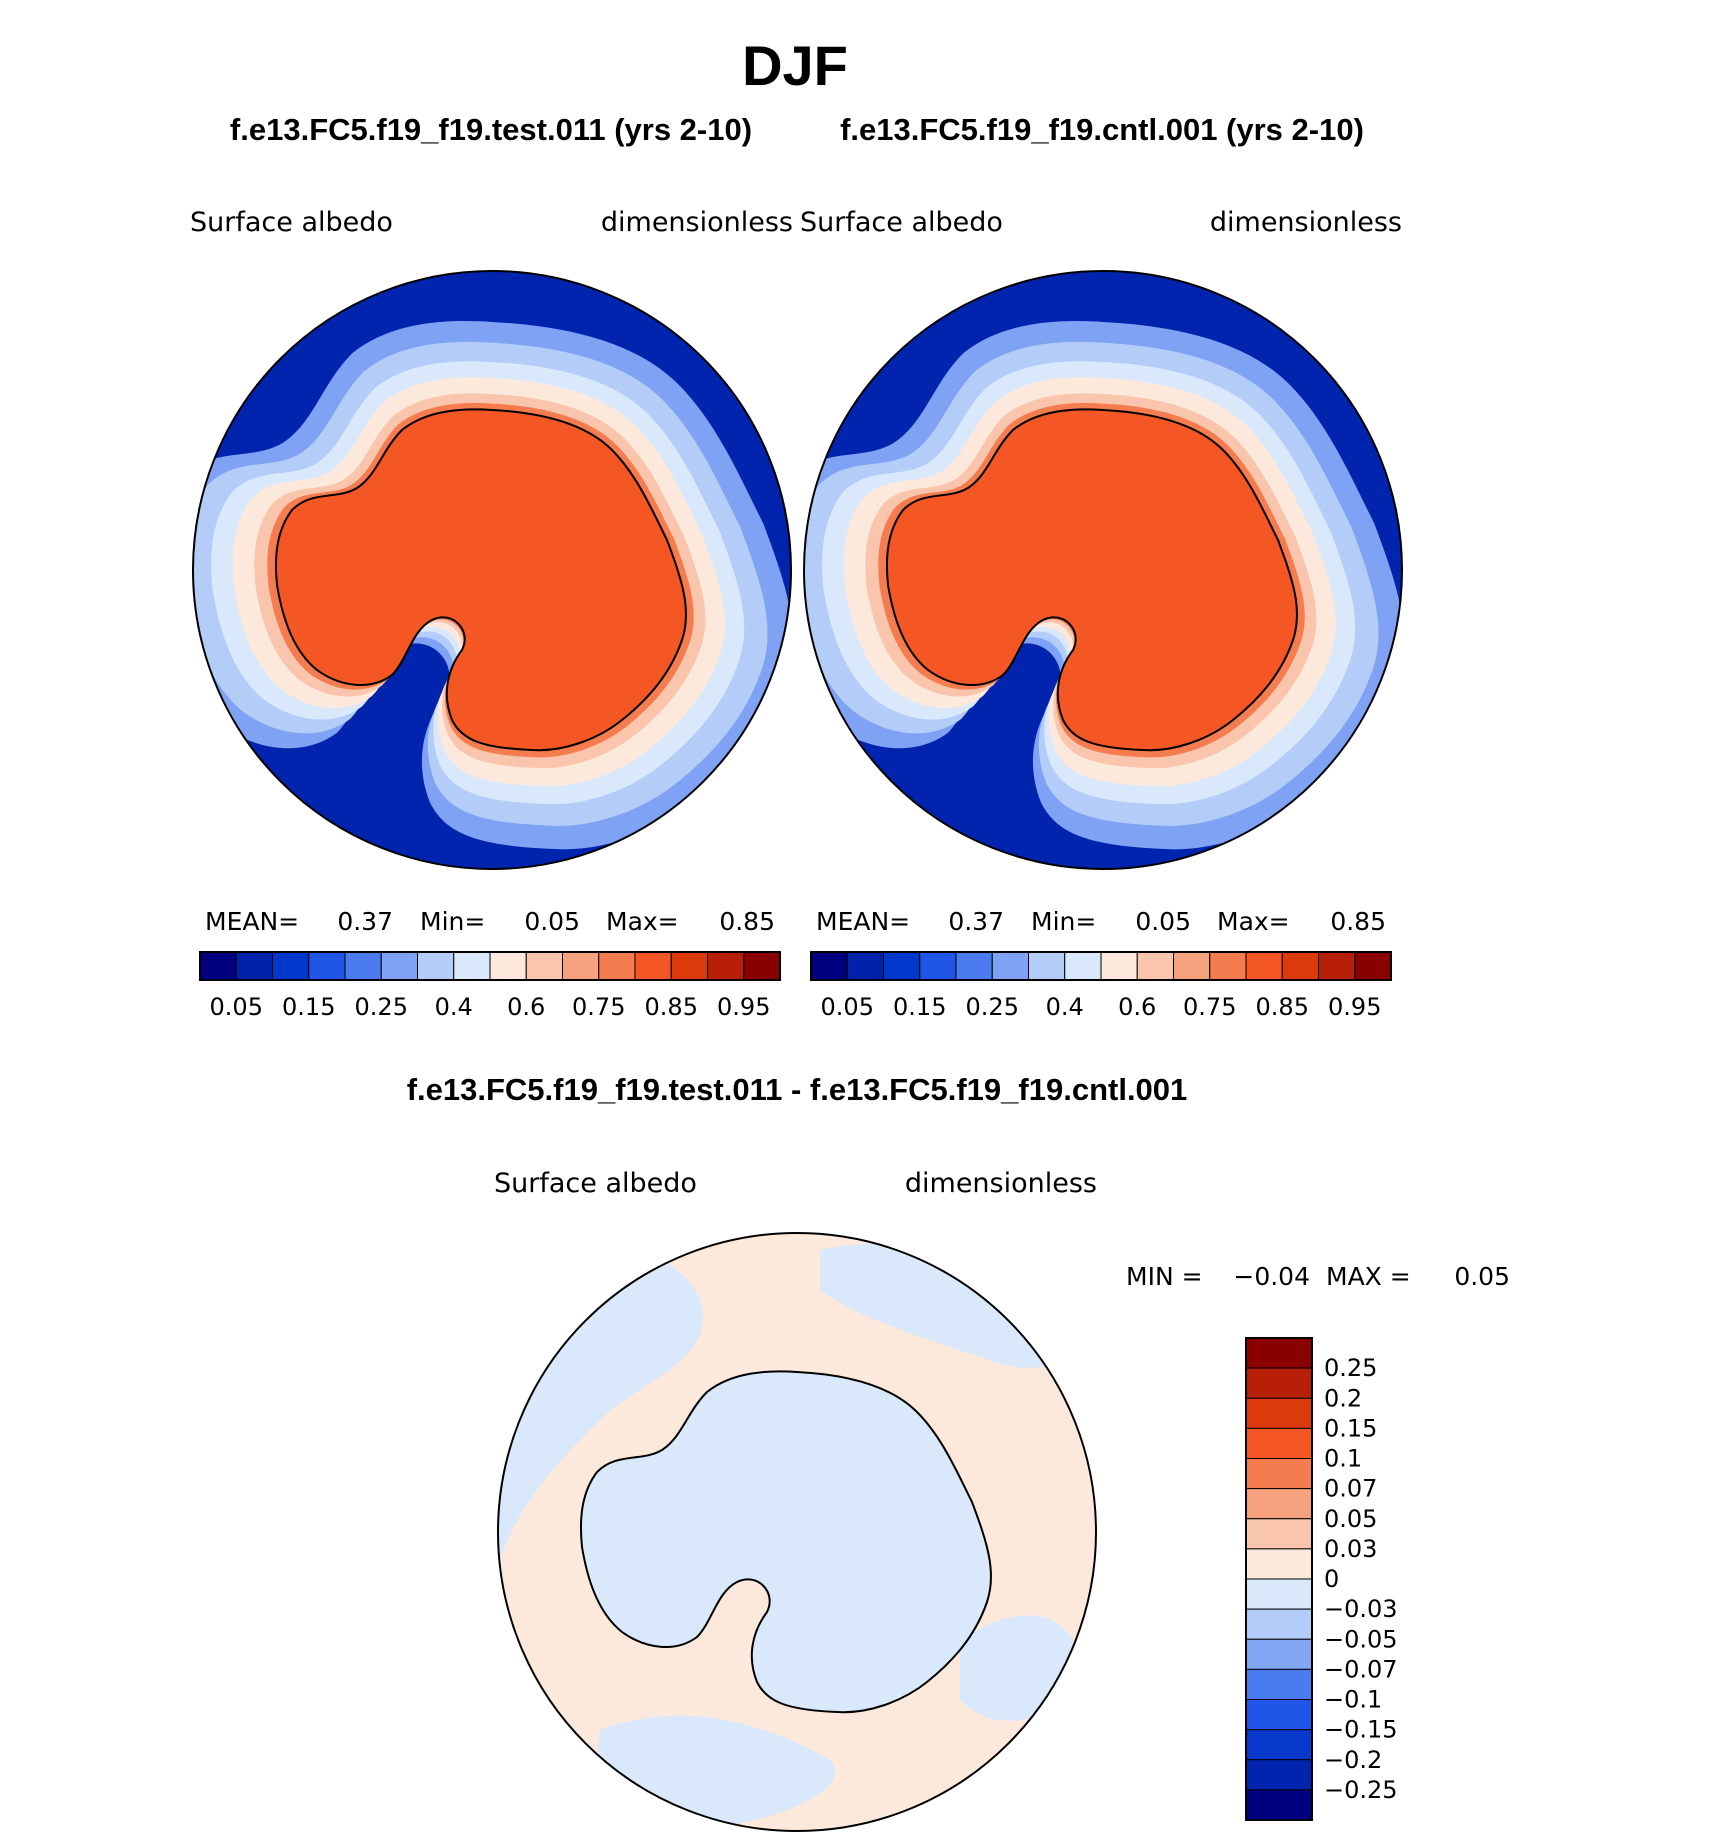 Image resolution: width=1710 pixels, height=1837 pixels. Describe the element at coordinates (1164, 1276) in the screenshot. I see `min-label: MIN =` at that location.